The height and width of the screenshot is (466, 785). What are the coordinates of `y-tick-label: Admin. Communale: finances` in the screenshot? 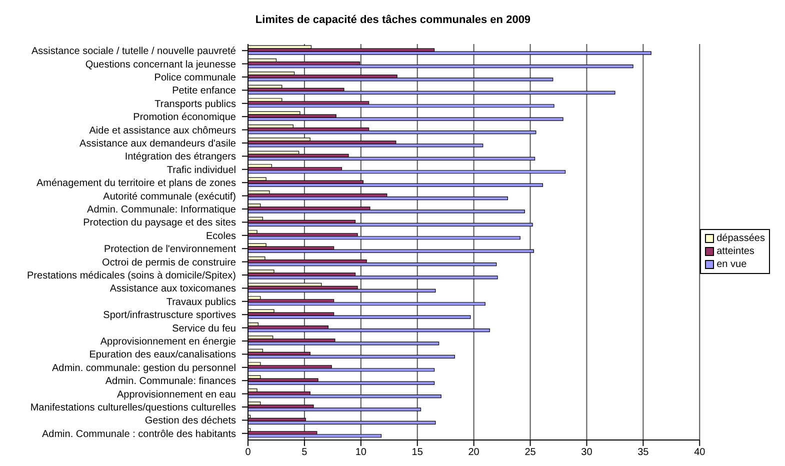 It's located at (170, 382).